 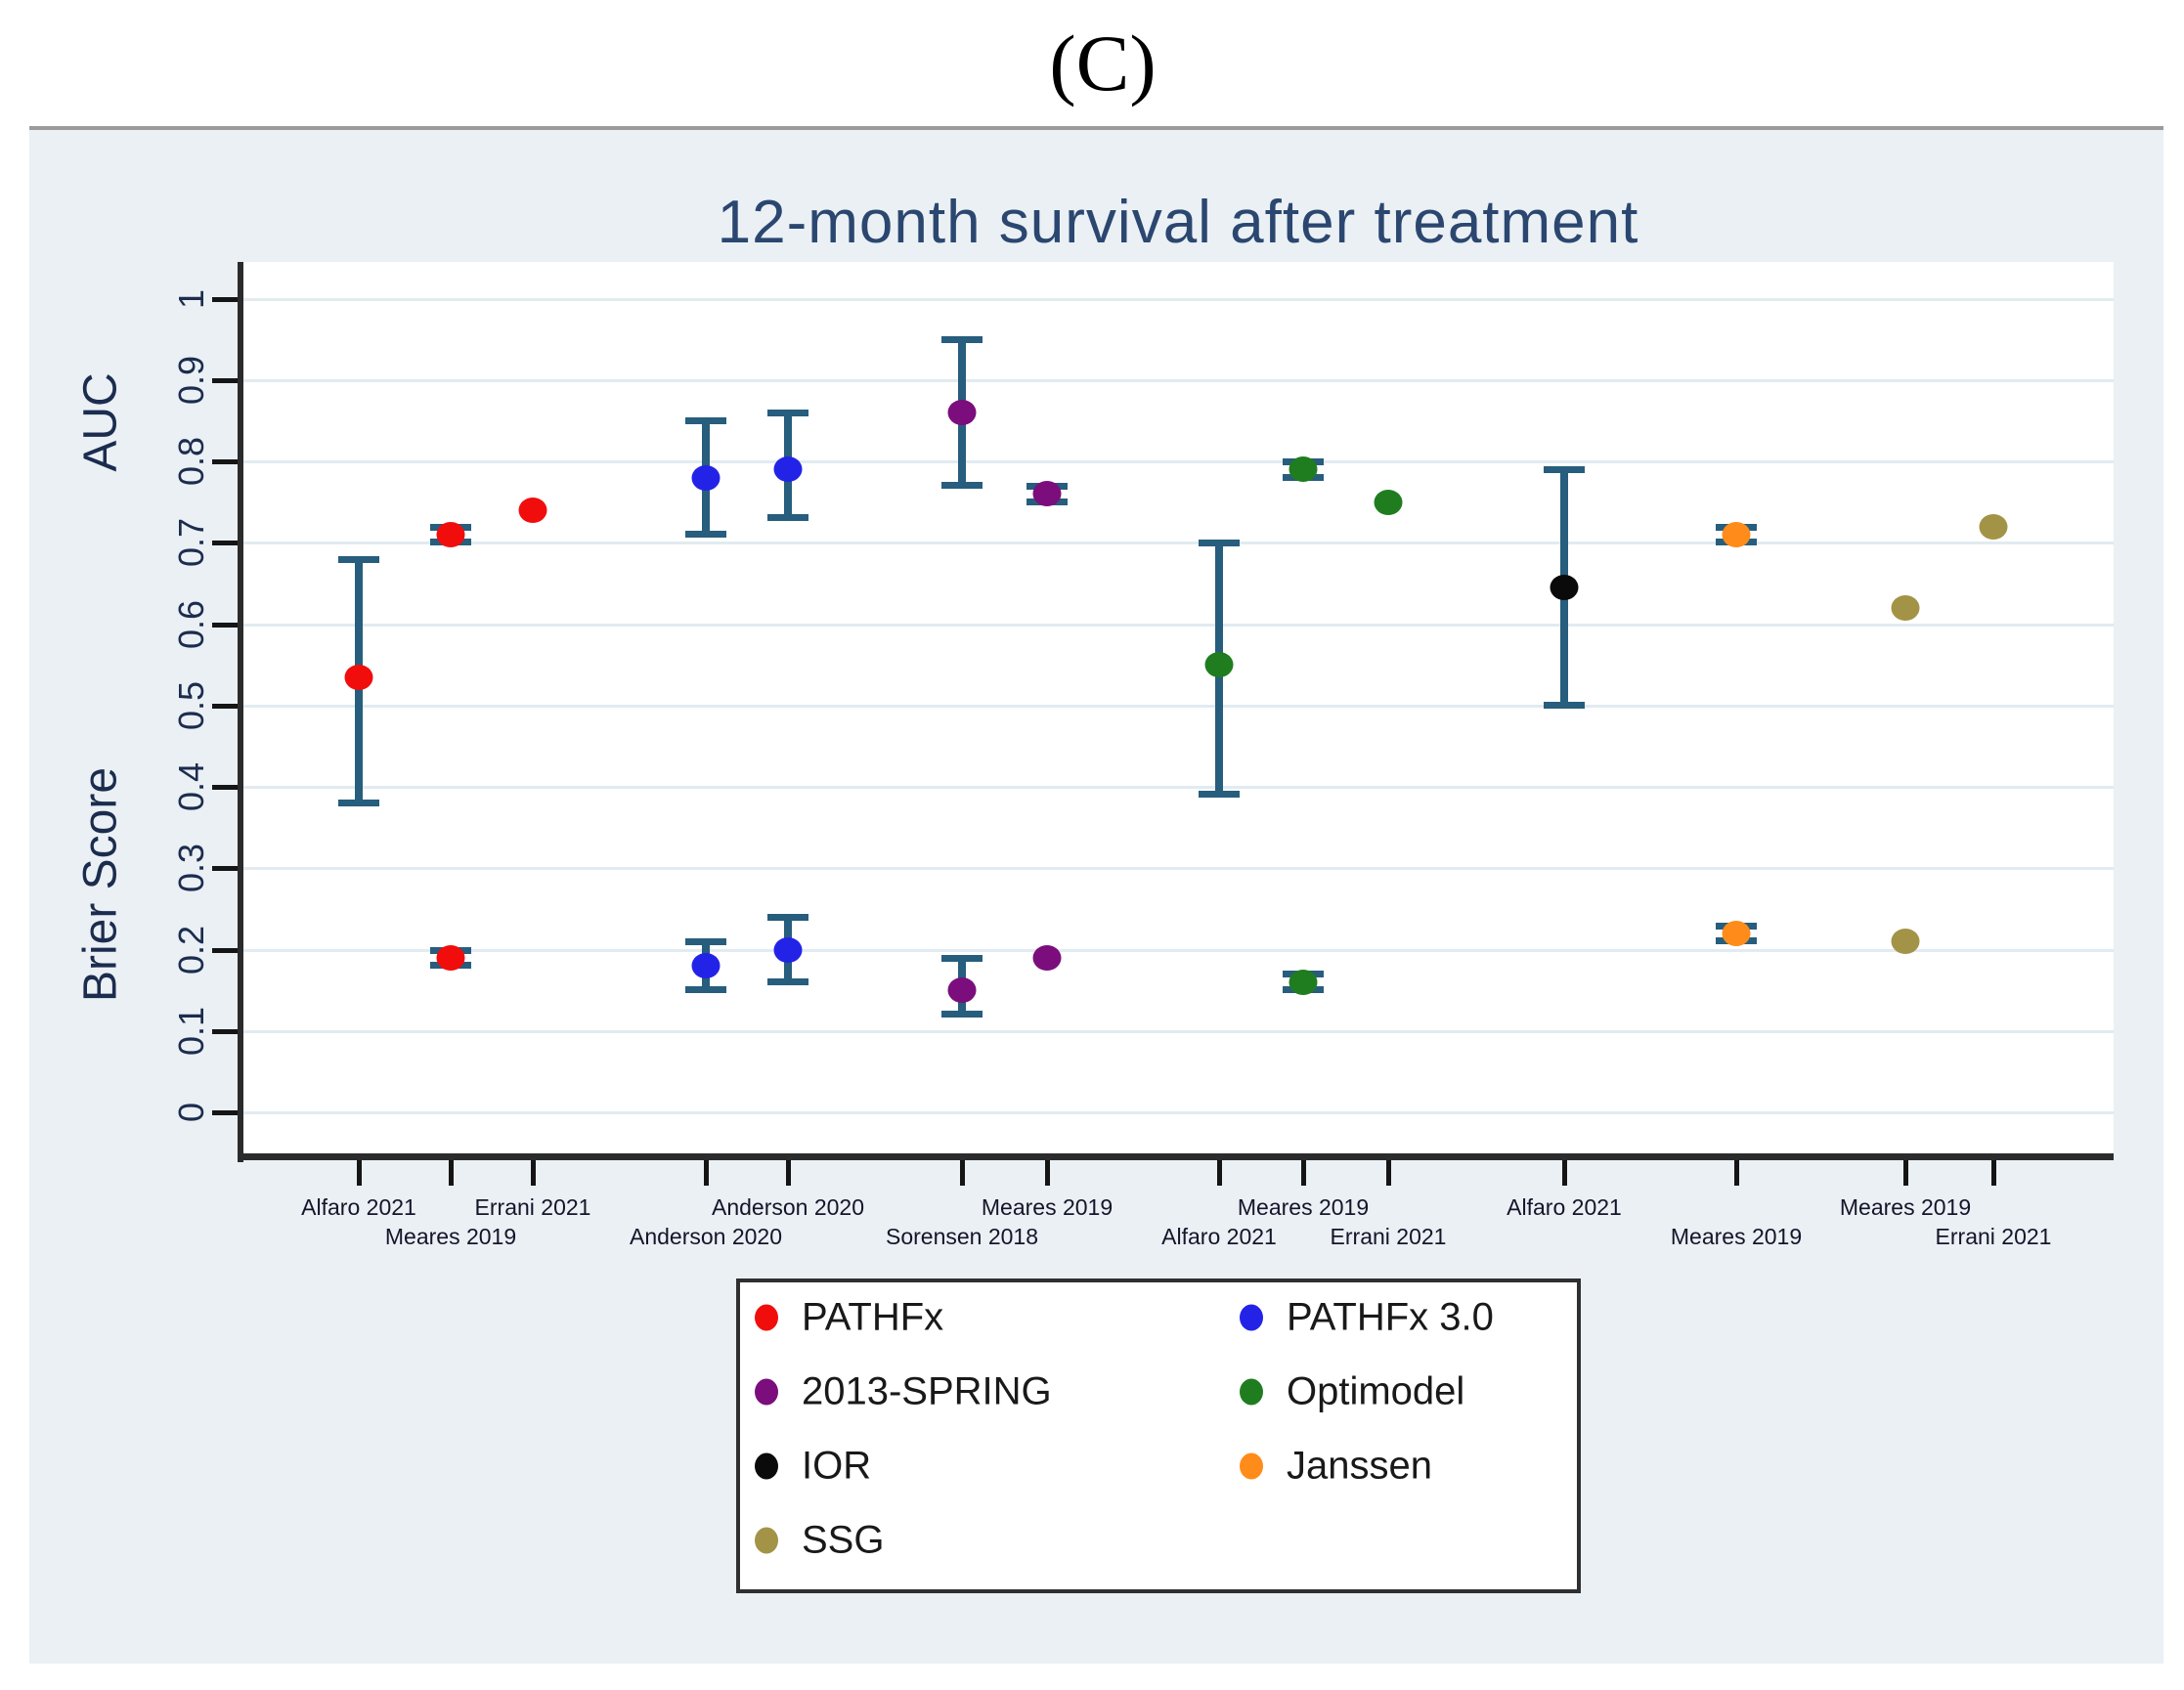 I want to click on y-tick-label: 0.5, so click(x=191, y=705).